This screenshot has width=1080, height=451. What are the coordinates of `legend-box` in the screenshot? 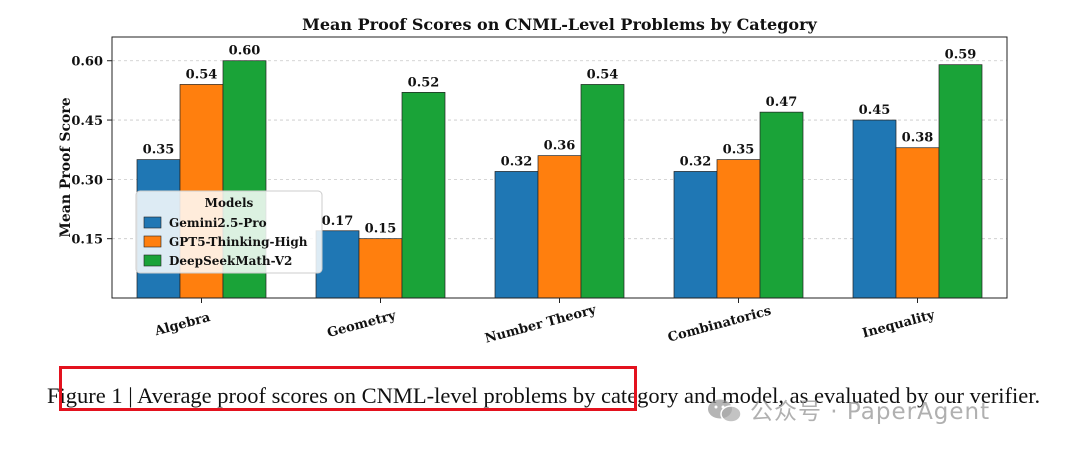 It's located at (229, 232).